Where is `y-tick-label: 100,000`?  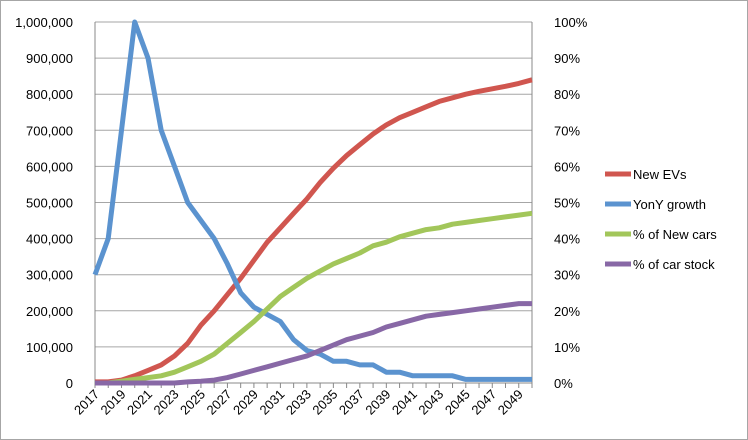
y-tick-label: 100,000 is located at coordinates (49, 347).